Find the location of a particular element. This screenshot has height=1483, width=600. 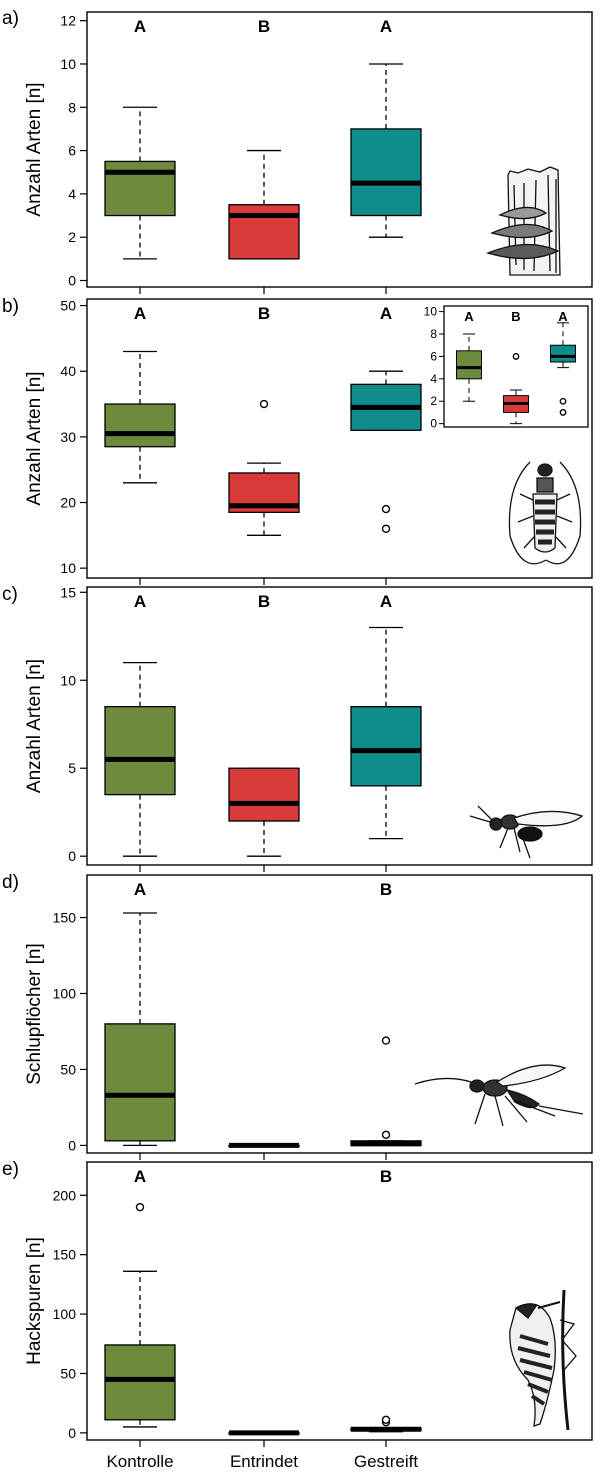

panel-b-y-tick-label-50: 50 is located at coordinates (68, 306).